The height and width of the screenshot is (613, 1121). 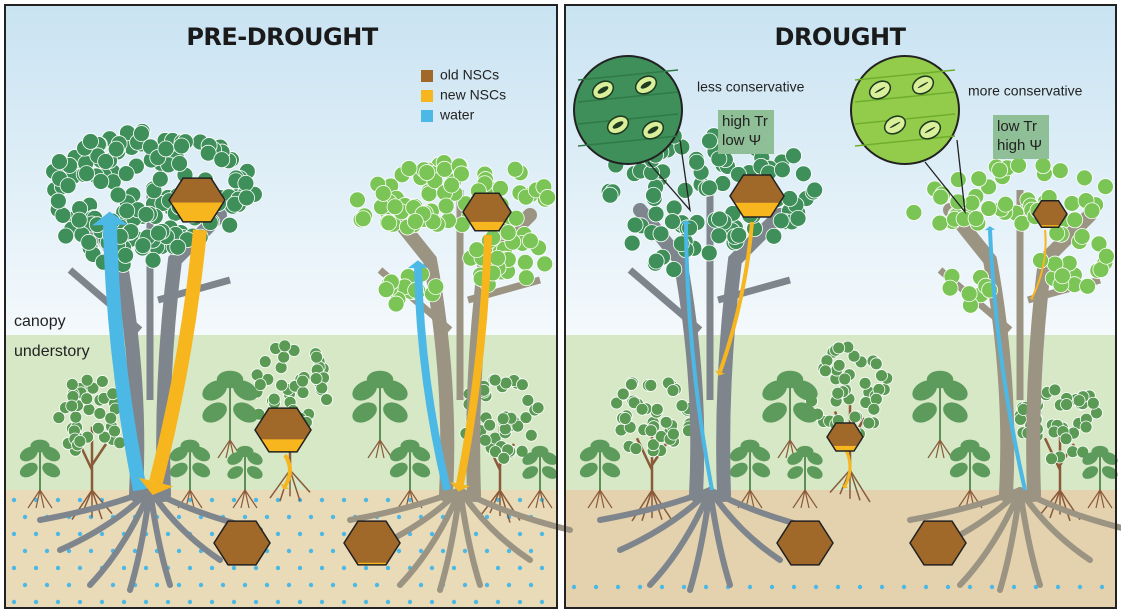 What do you see at coordinates (283, 445) in the screenshot?
I see `nsc-new` at bounding box center [283, 445].